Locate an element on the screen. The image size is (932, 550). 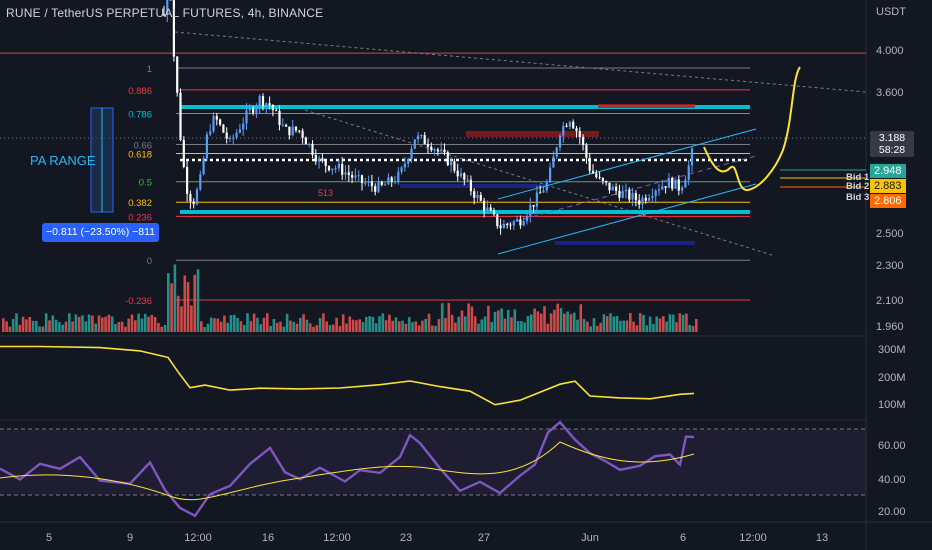
fib-level-label: 1 is located at coordinates (149, 69).